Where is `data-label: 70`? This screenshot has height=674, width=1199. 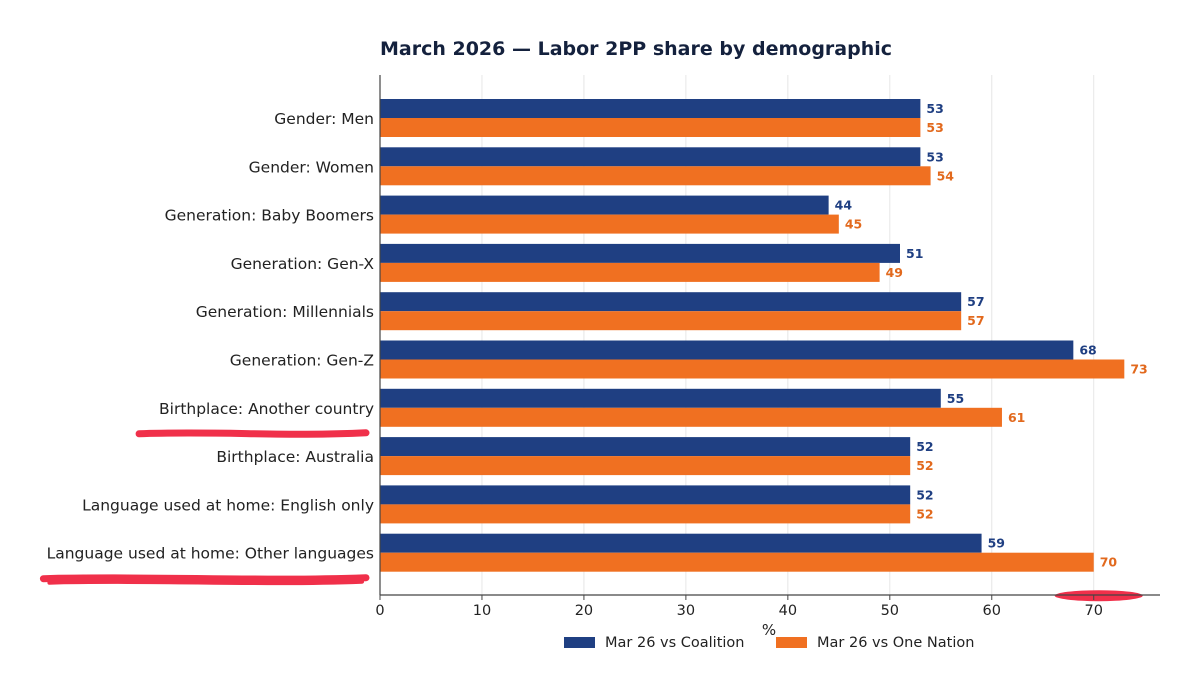 data-label: 70 is located at coordinates (1109, 562).